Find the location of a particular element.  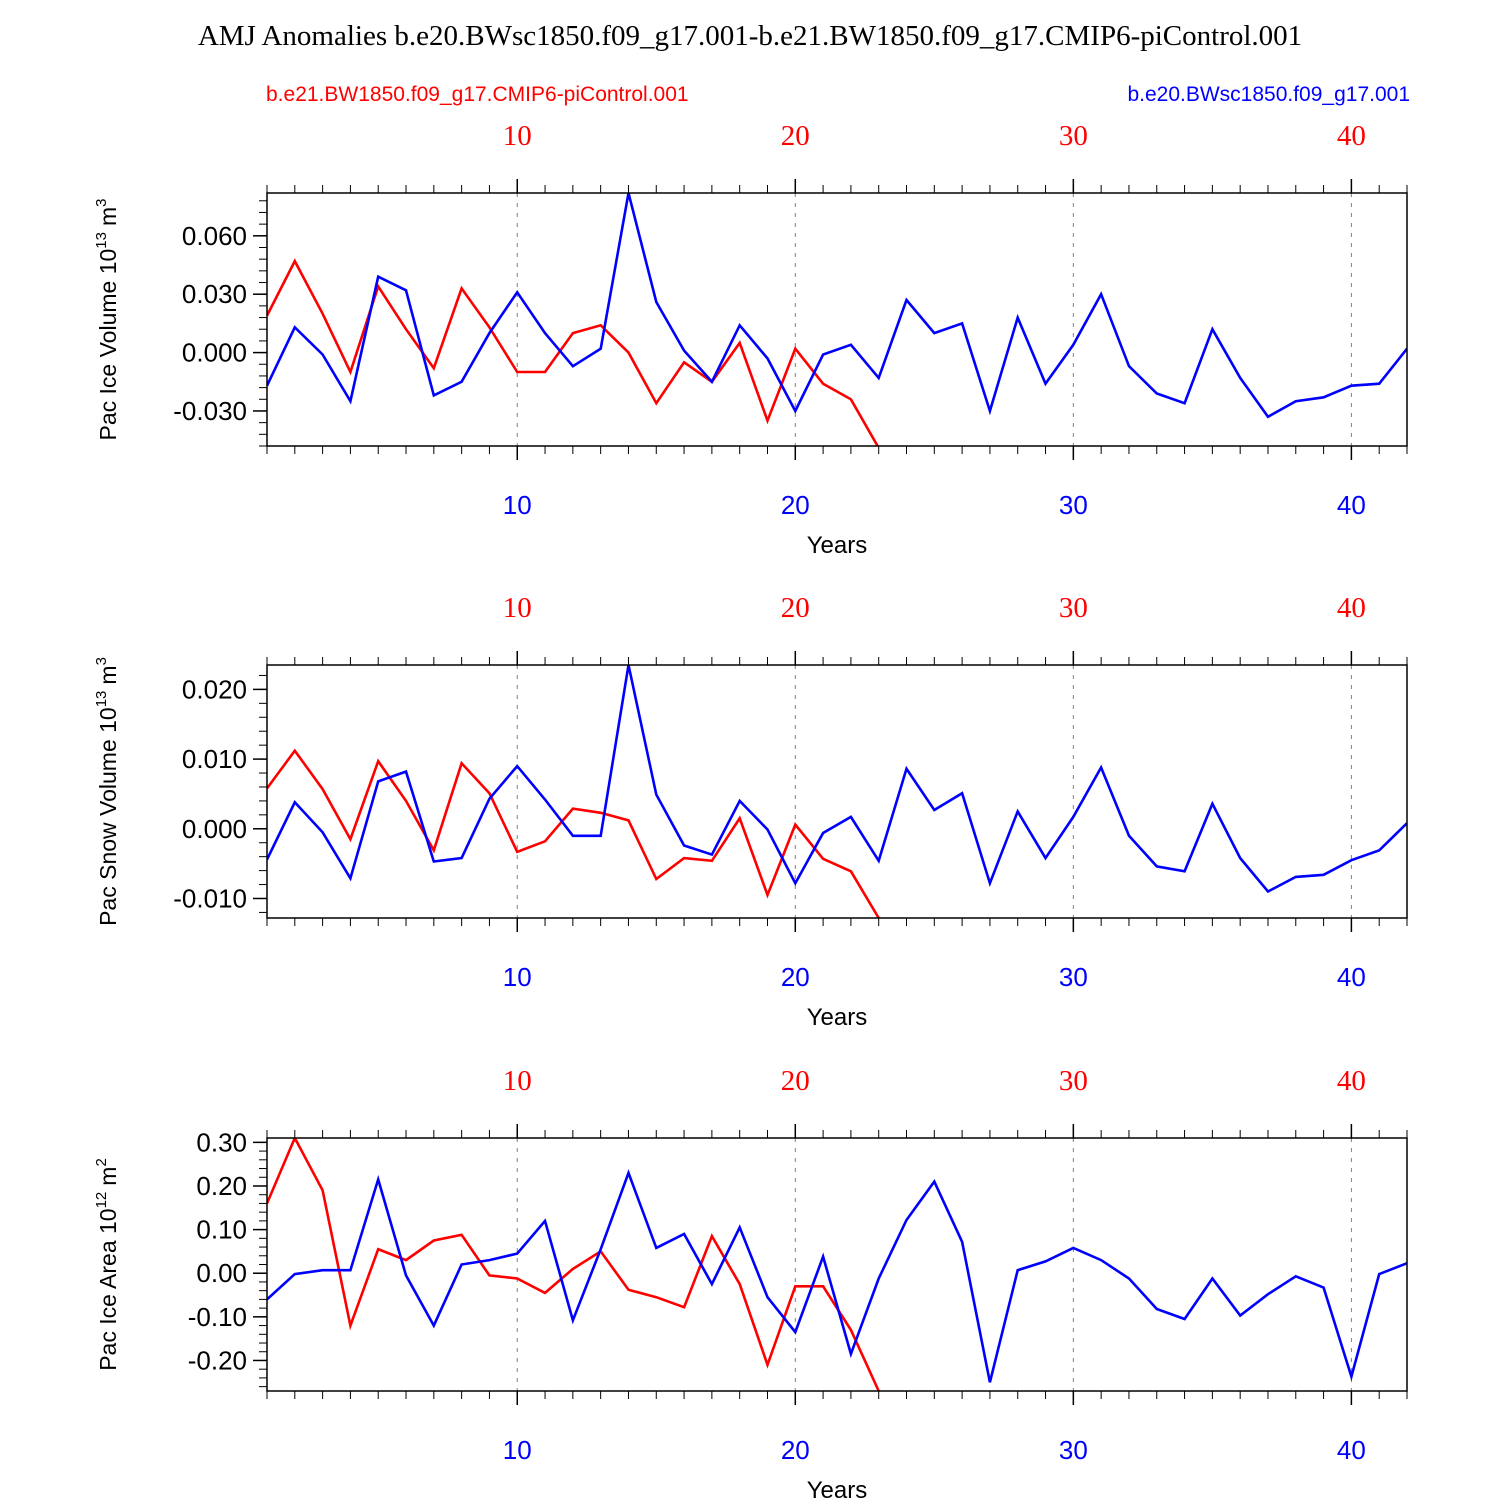

y-axis-label-text: Pac Snow Volume 10 is located at coordinates (108, 816).